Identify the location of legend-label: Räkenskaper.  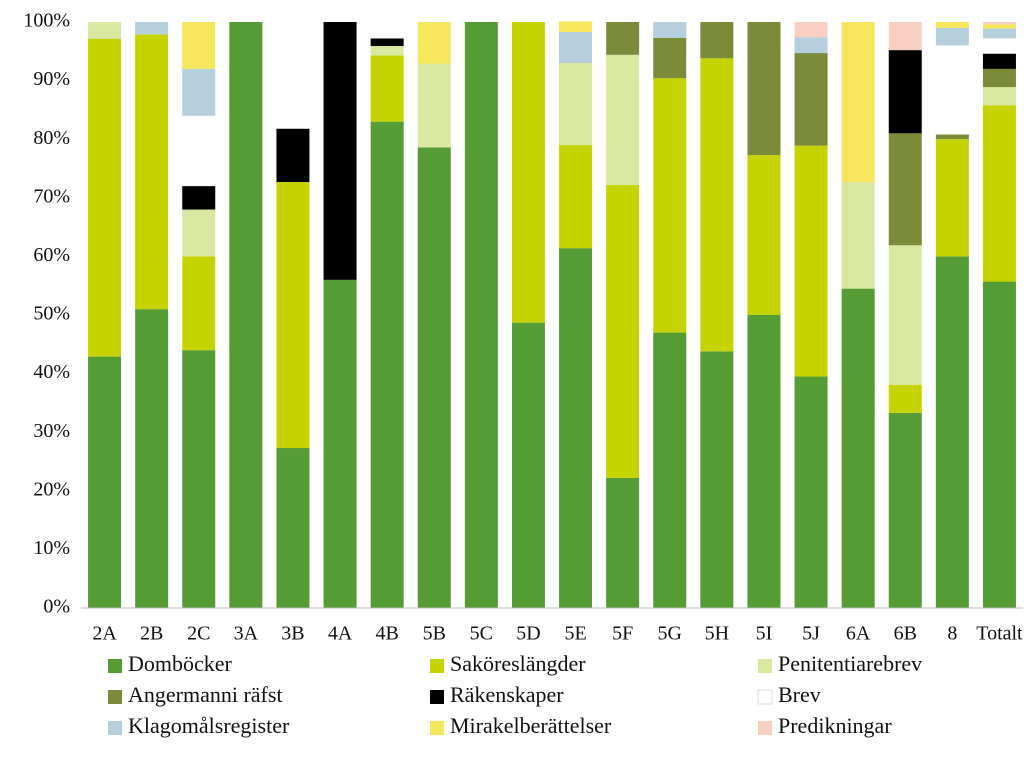
(507, 694).